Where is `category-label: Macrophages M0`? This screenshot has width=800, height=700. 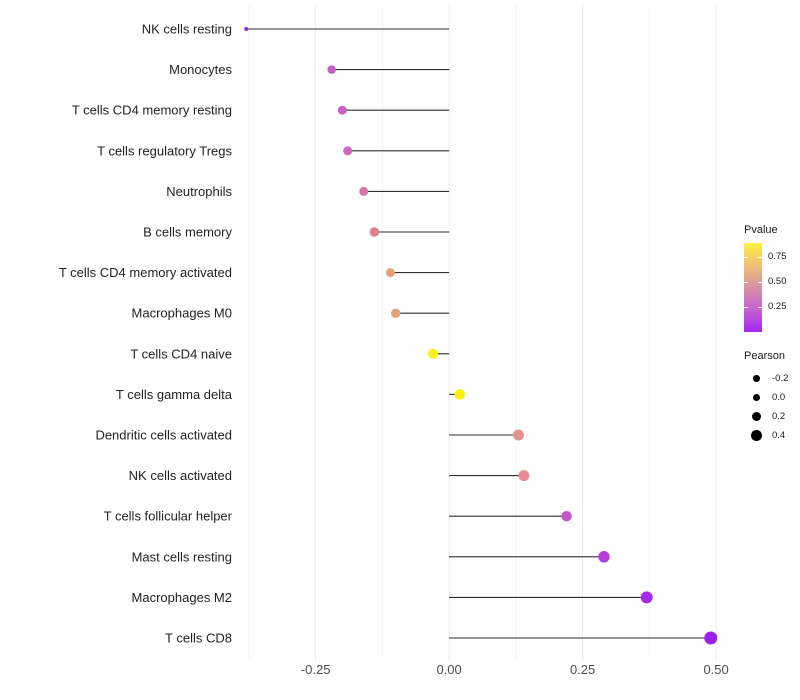 category-label: Macrophages M0 is located at coordinates (182, 313).